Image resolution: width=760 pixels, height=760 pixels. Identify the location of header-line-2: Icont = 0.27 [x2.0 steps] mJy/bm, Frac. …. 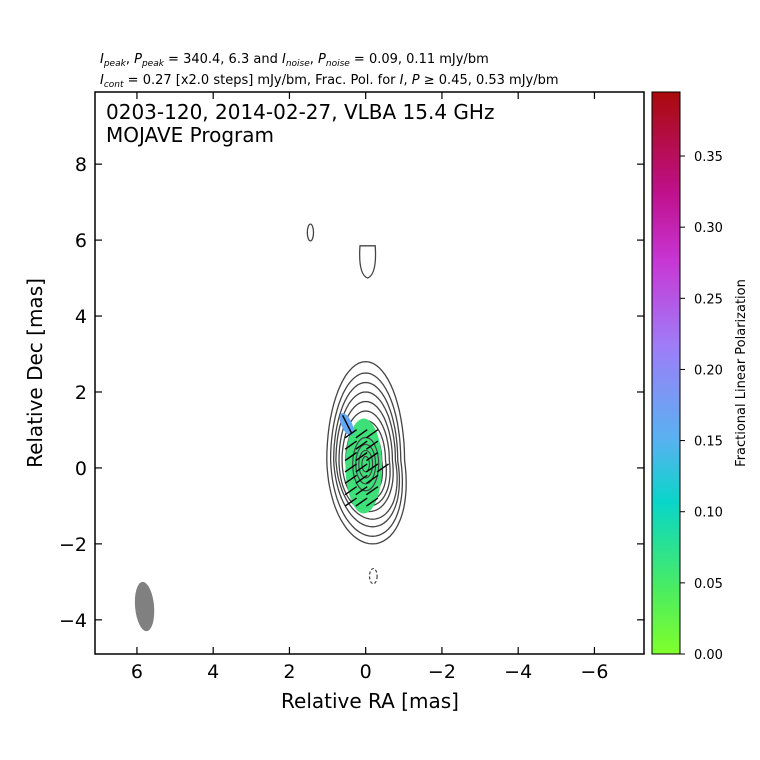
(329, 81).